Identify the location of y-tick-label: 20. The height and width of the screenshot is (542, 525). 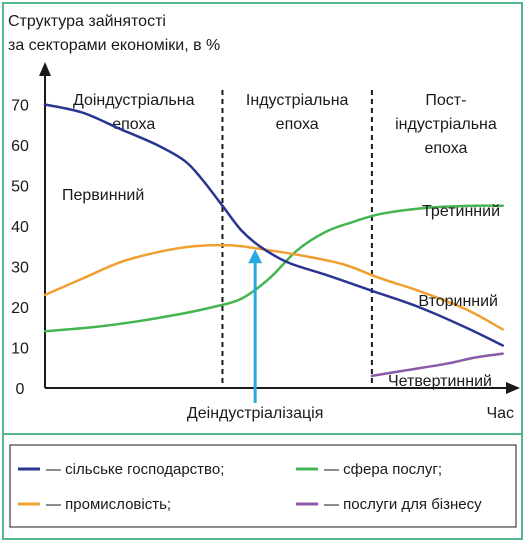
(20, 308).